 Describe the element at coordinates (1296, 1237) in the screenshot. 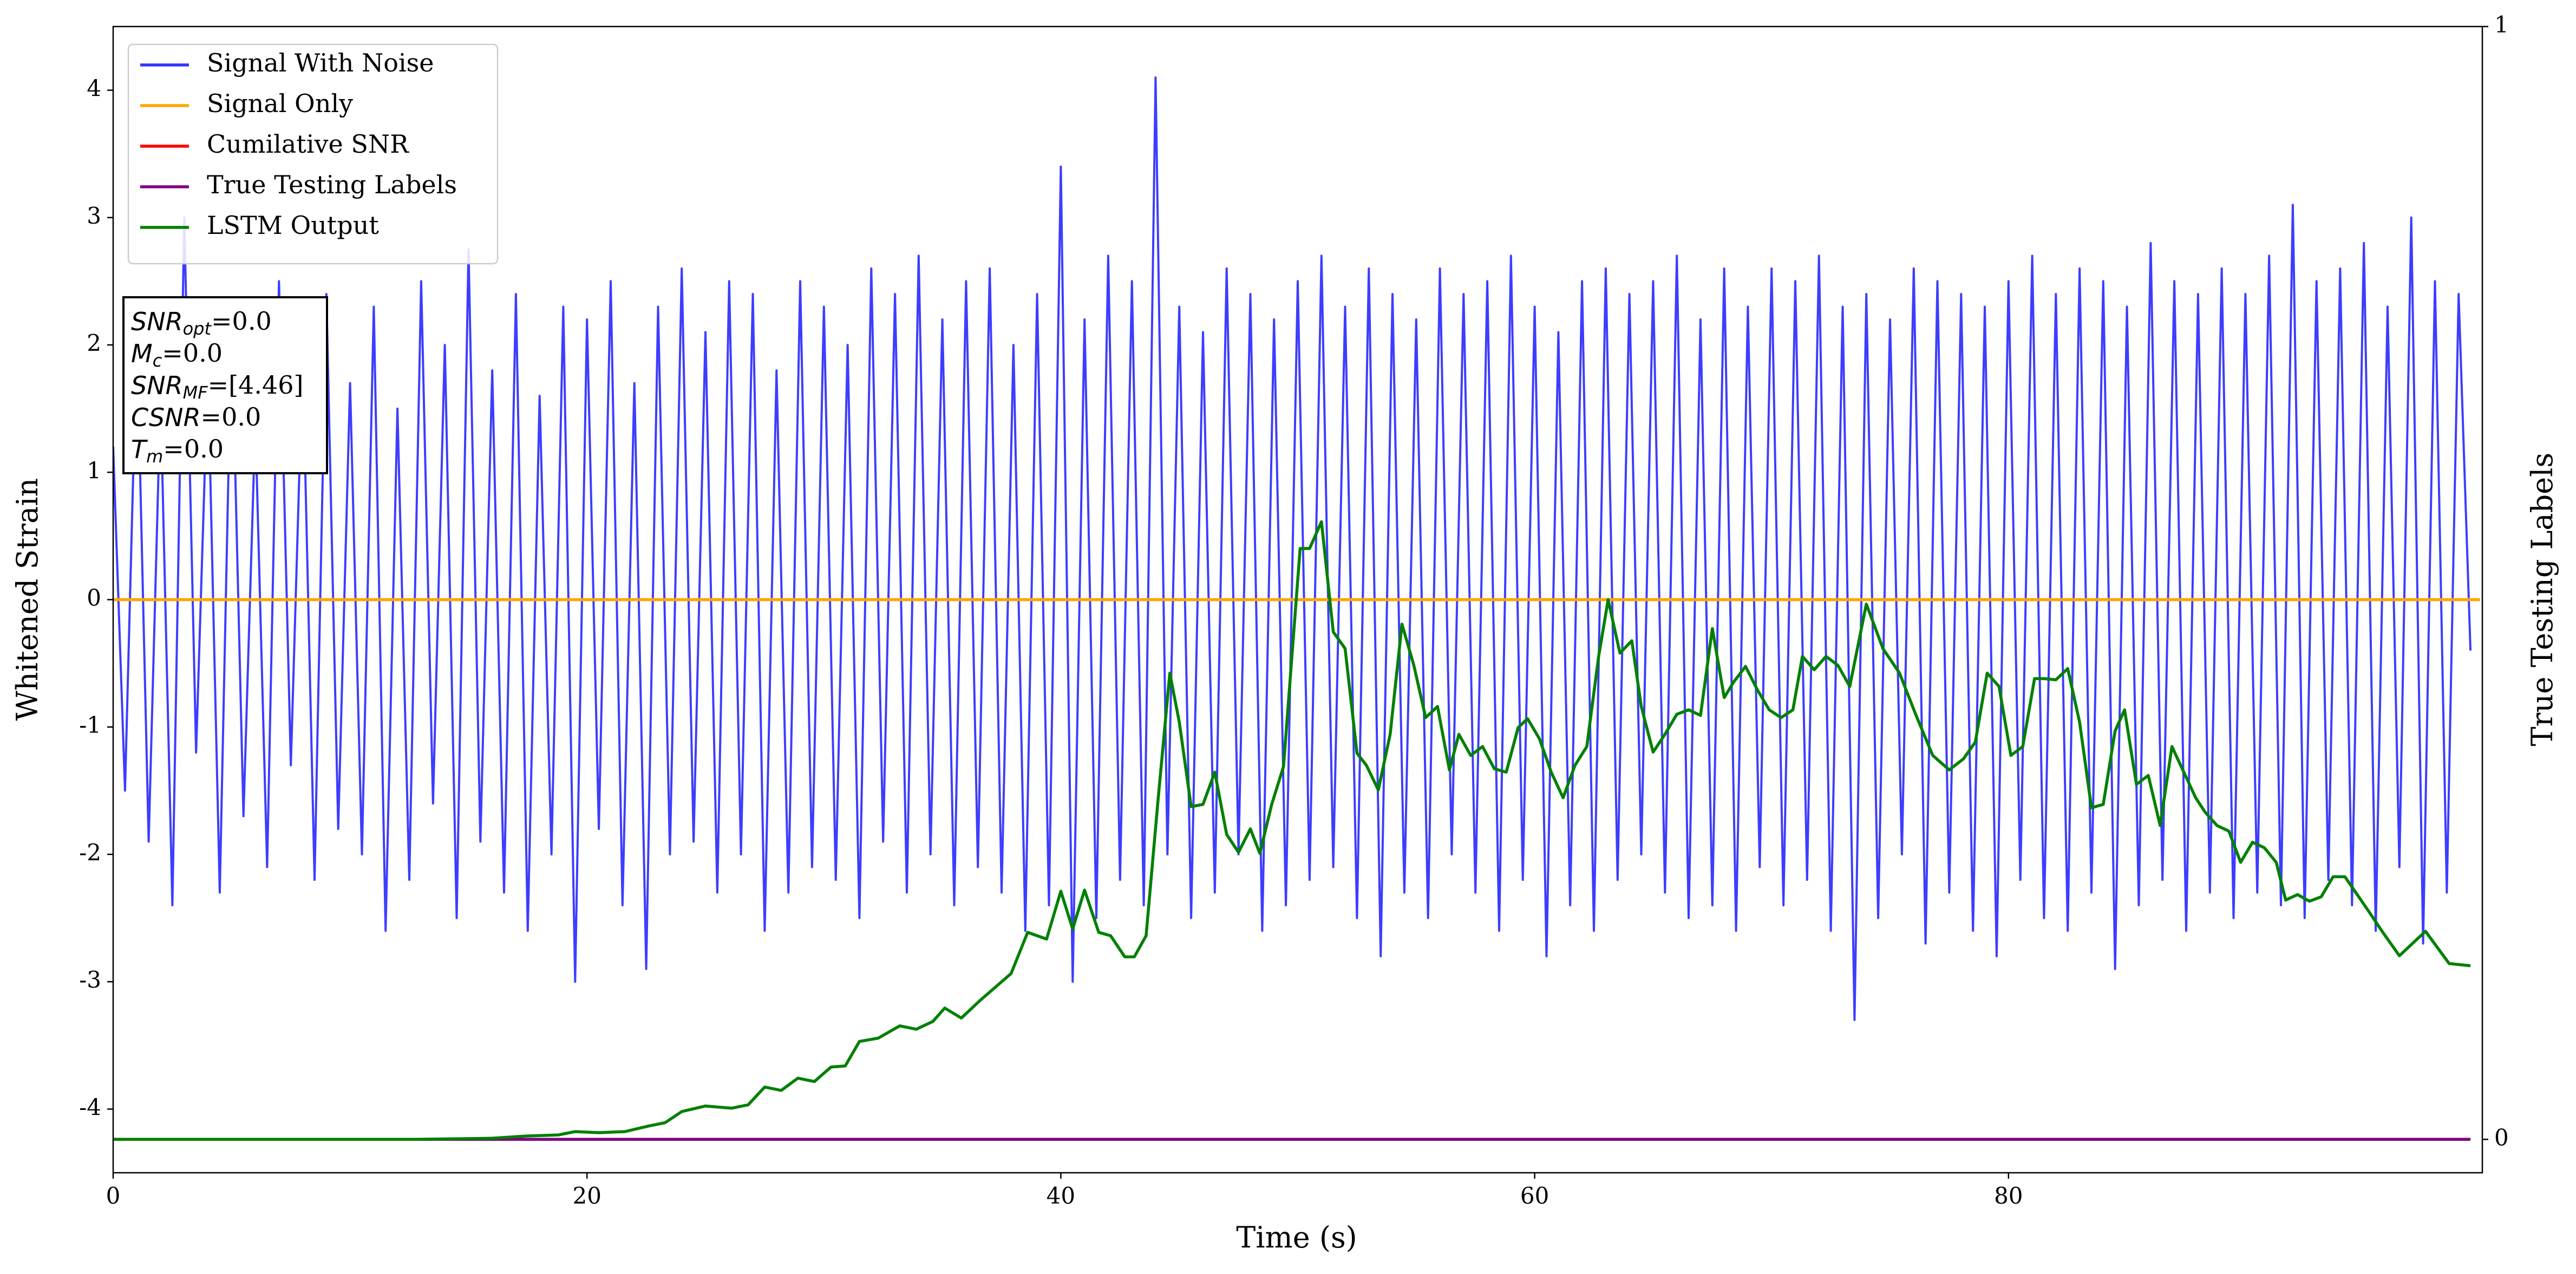

I see `x-axis-label: Time (s)` at that location.